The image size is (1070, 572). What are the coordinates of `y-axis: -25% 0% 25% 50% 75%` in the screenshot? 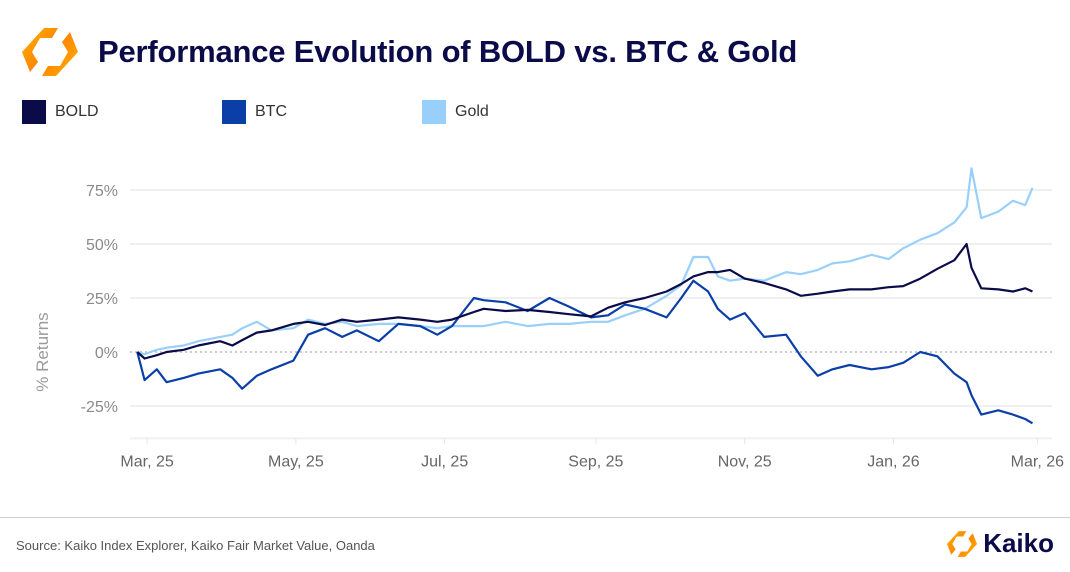 It's located at (99, 299).